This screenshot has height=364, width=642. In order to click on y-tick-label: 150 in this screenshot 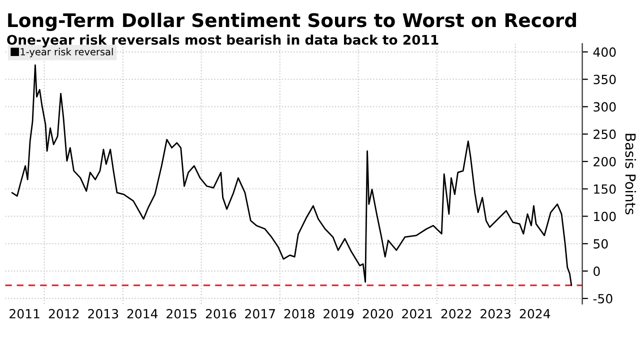, I will do `click(605, 189)`.